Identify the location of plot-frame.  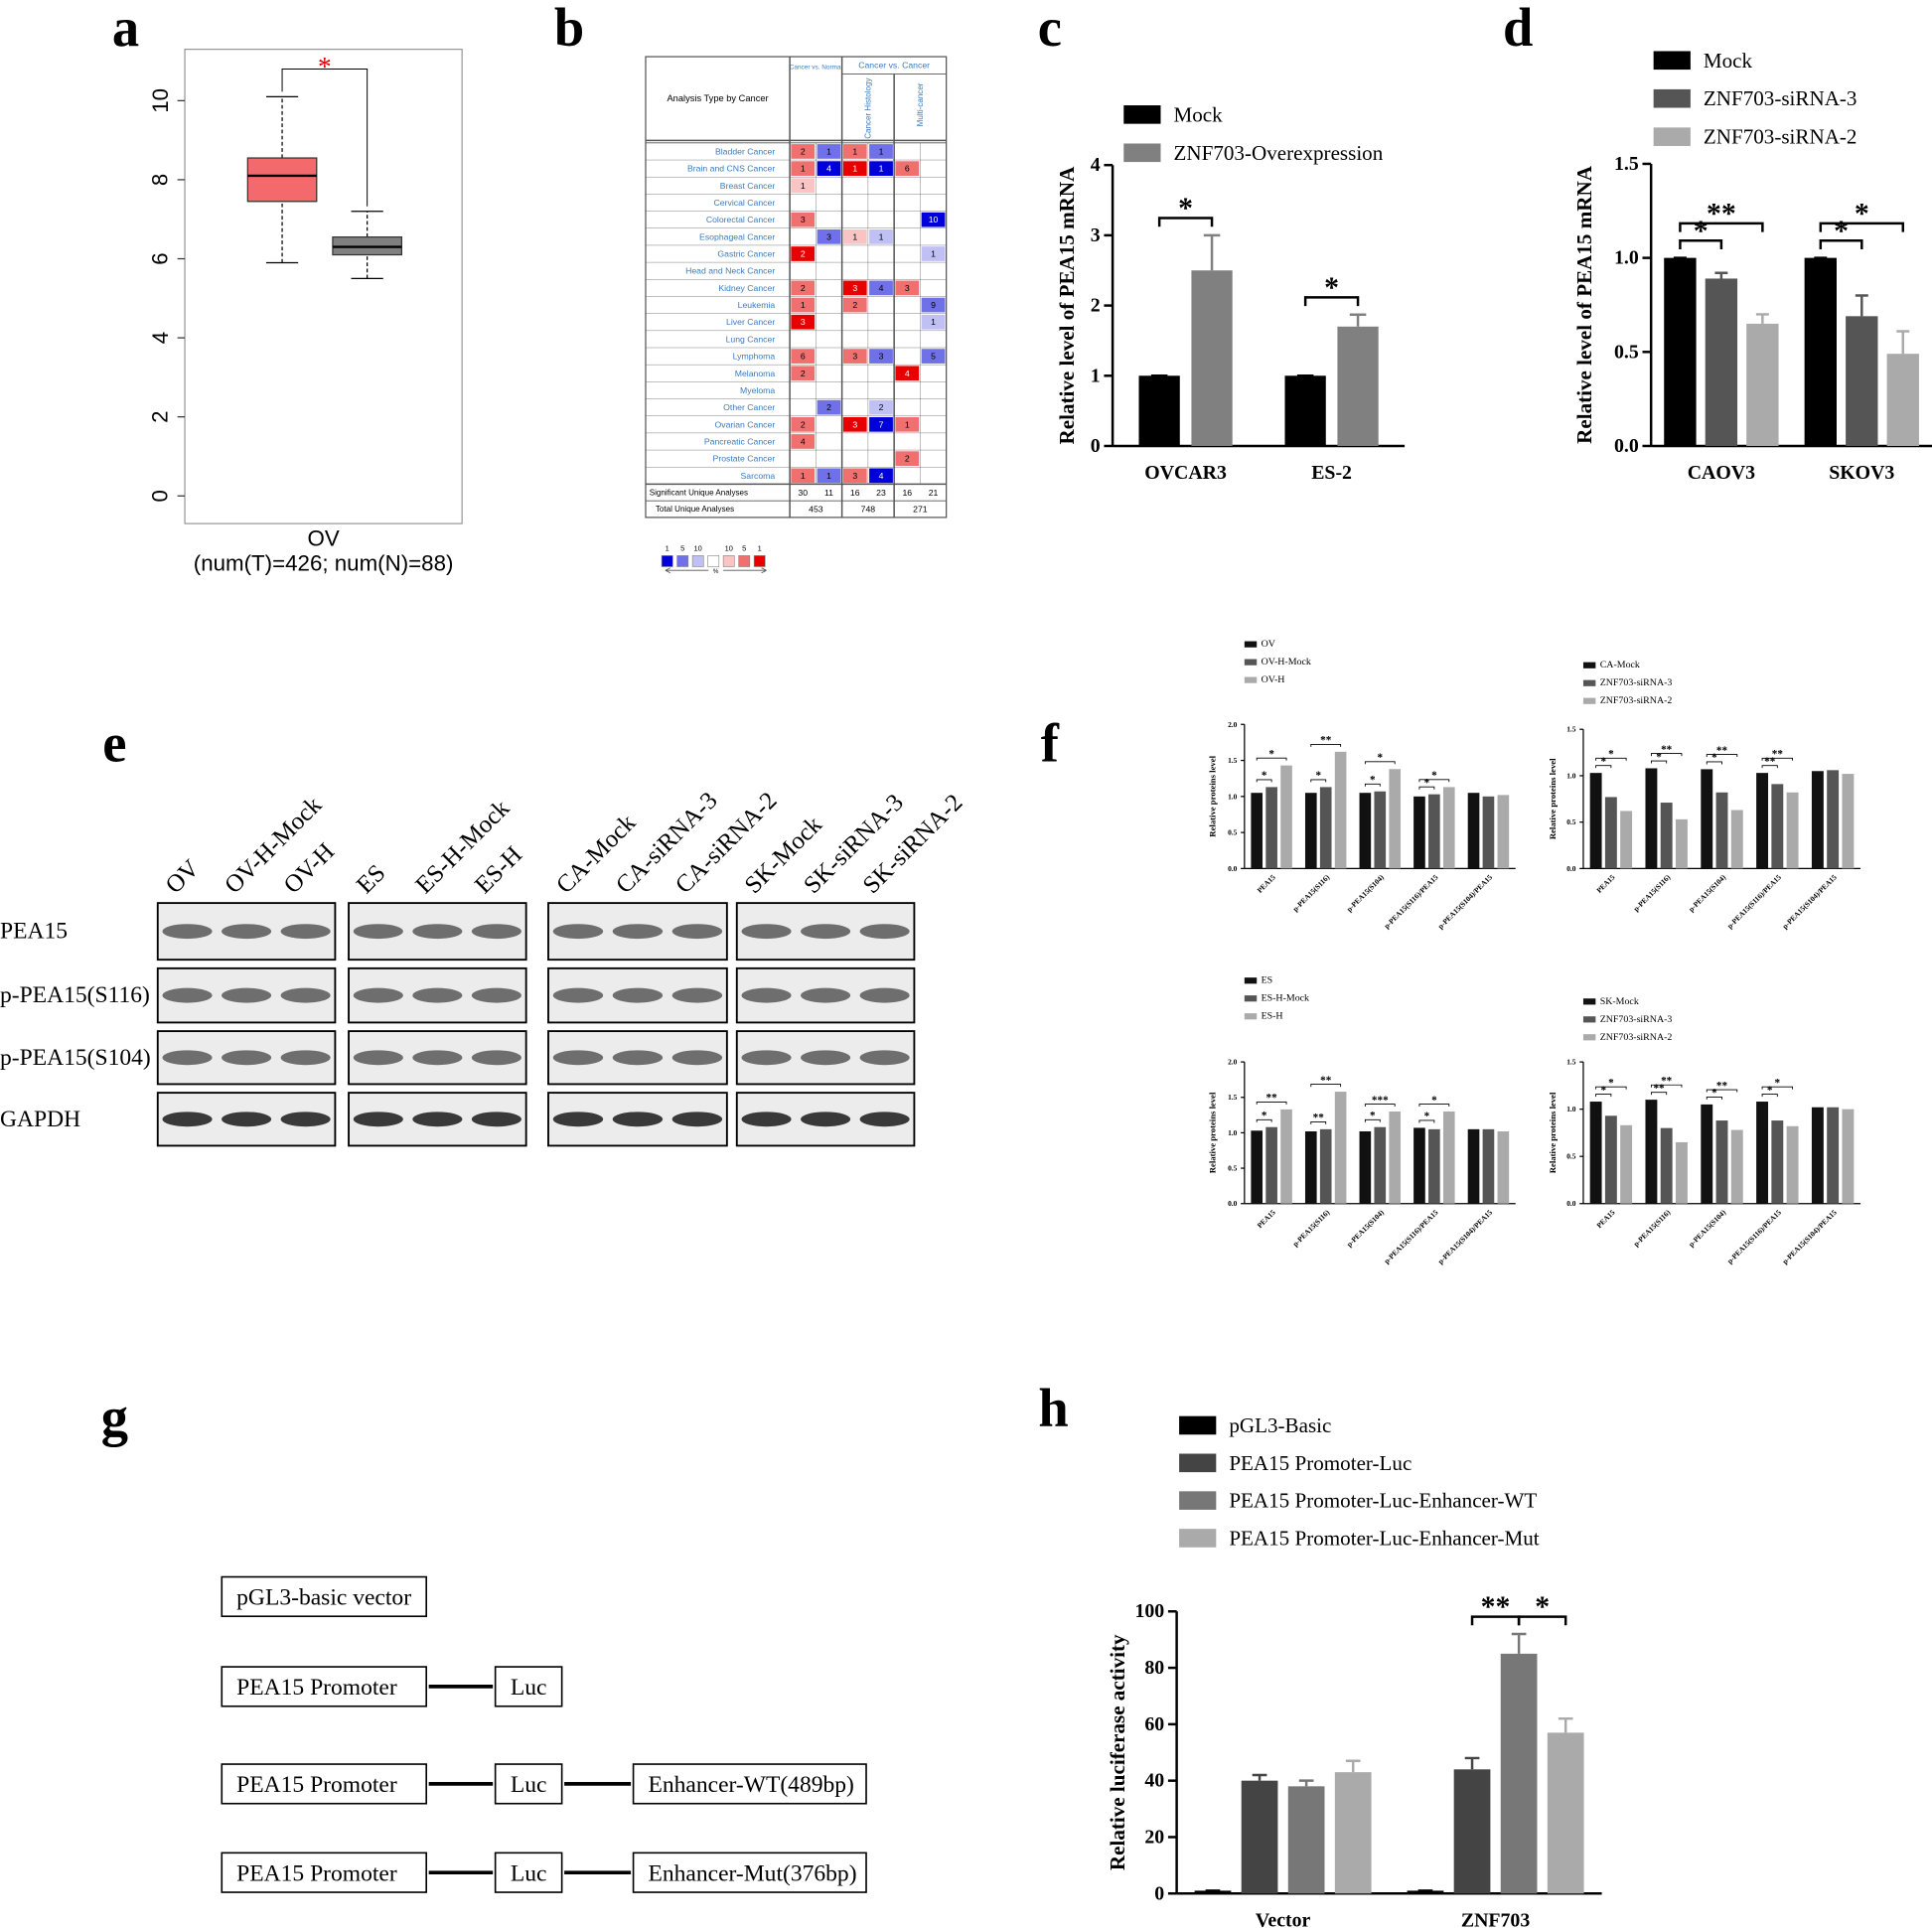
(323, 286).